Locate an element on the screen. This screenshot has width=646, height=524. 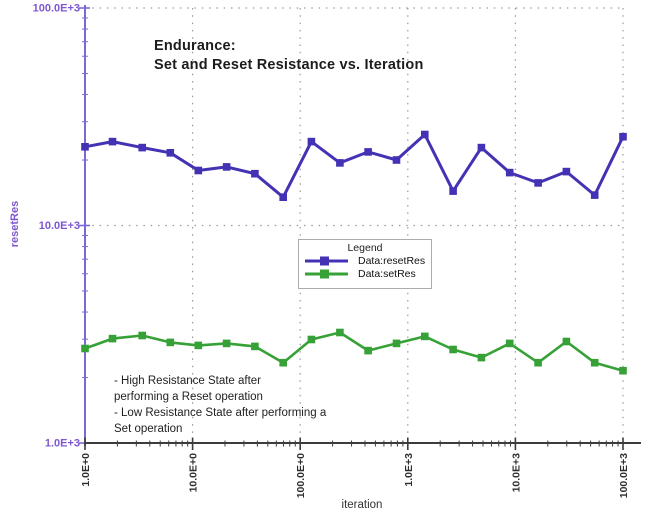
annotation-line-4: Set operation is located at coordinates (148, 429).